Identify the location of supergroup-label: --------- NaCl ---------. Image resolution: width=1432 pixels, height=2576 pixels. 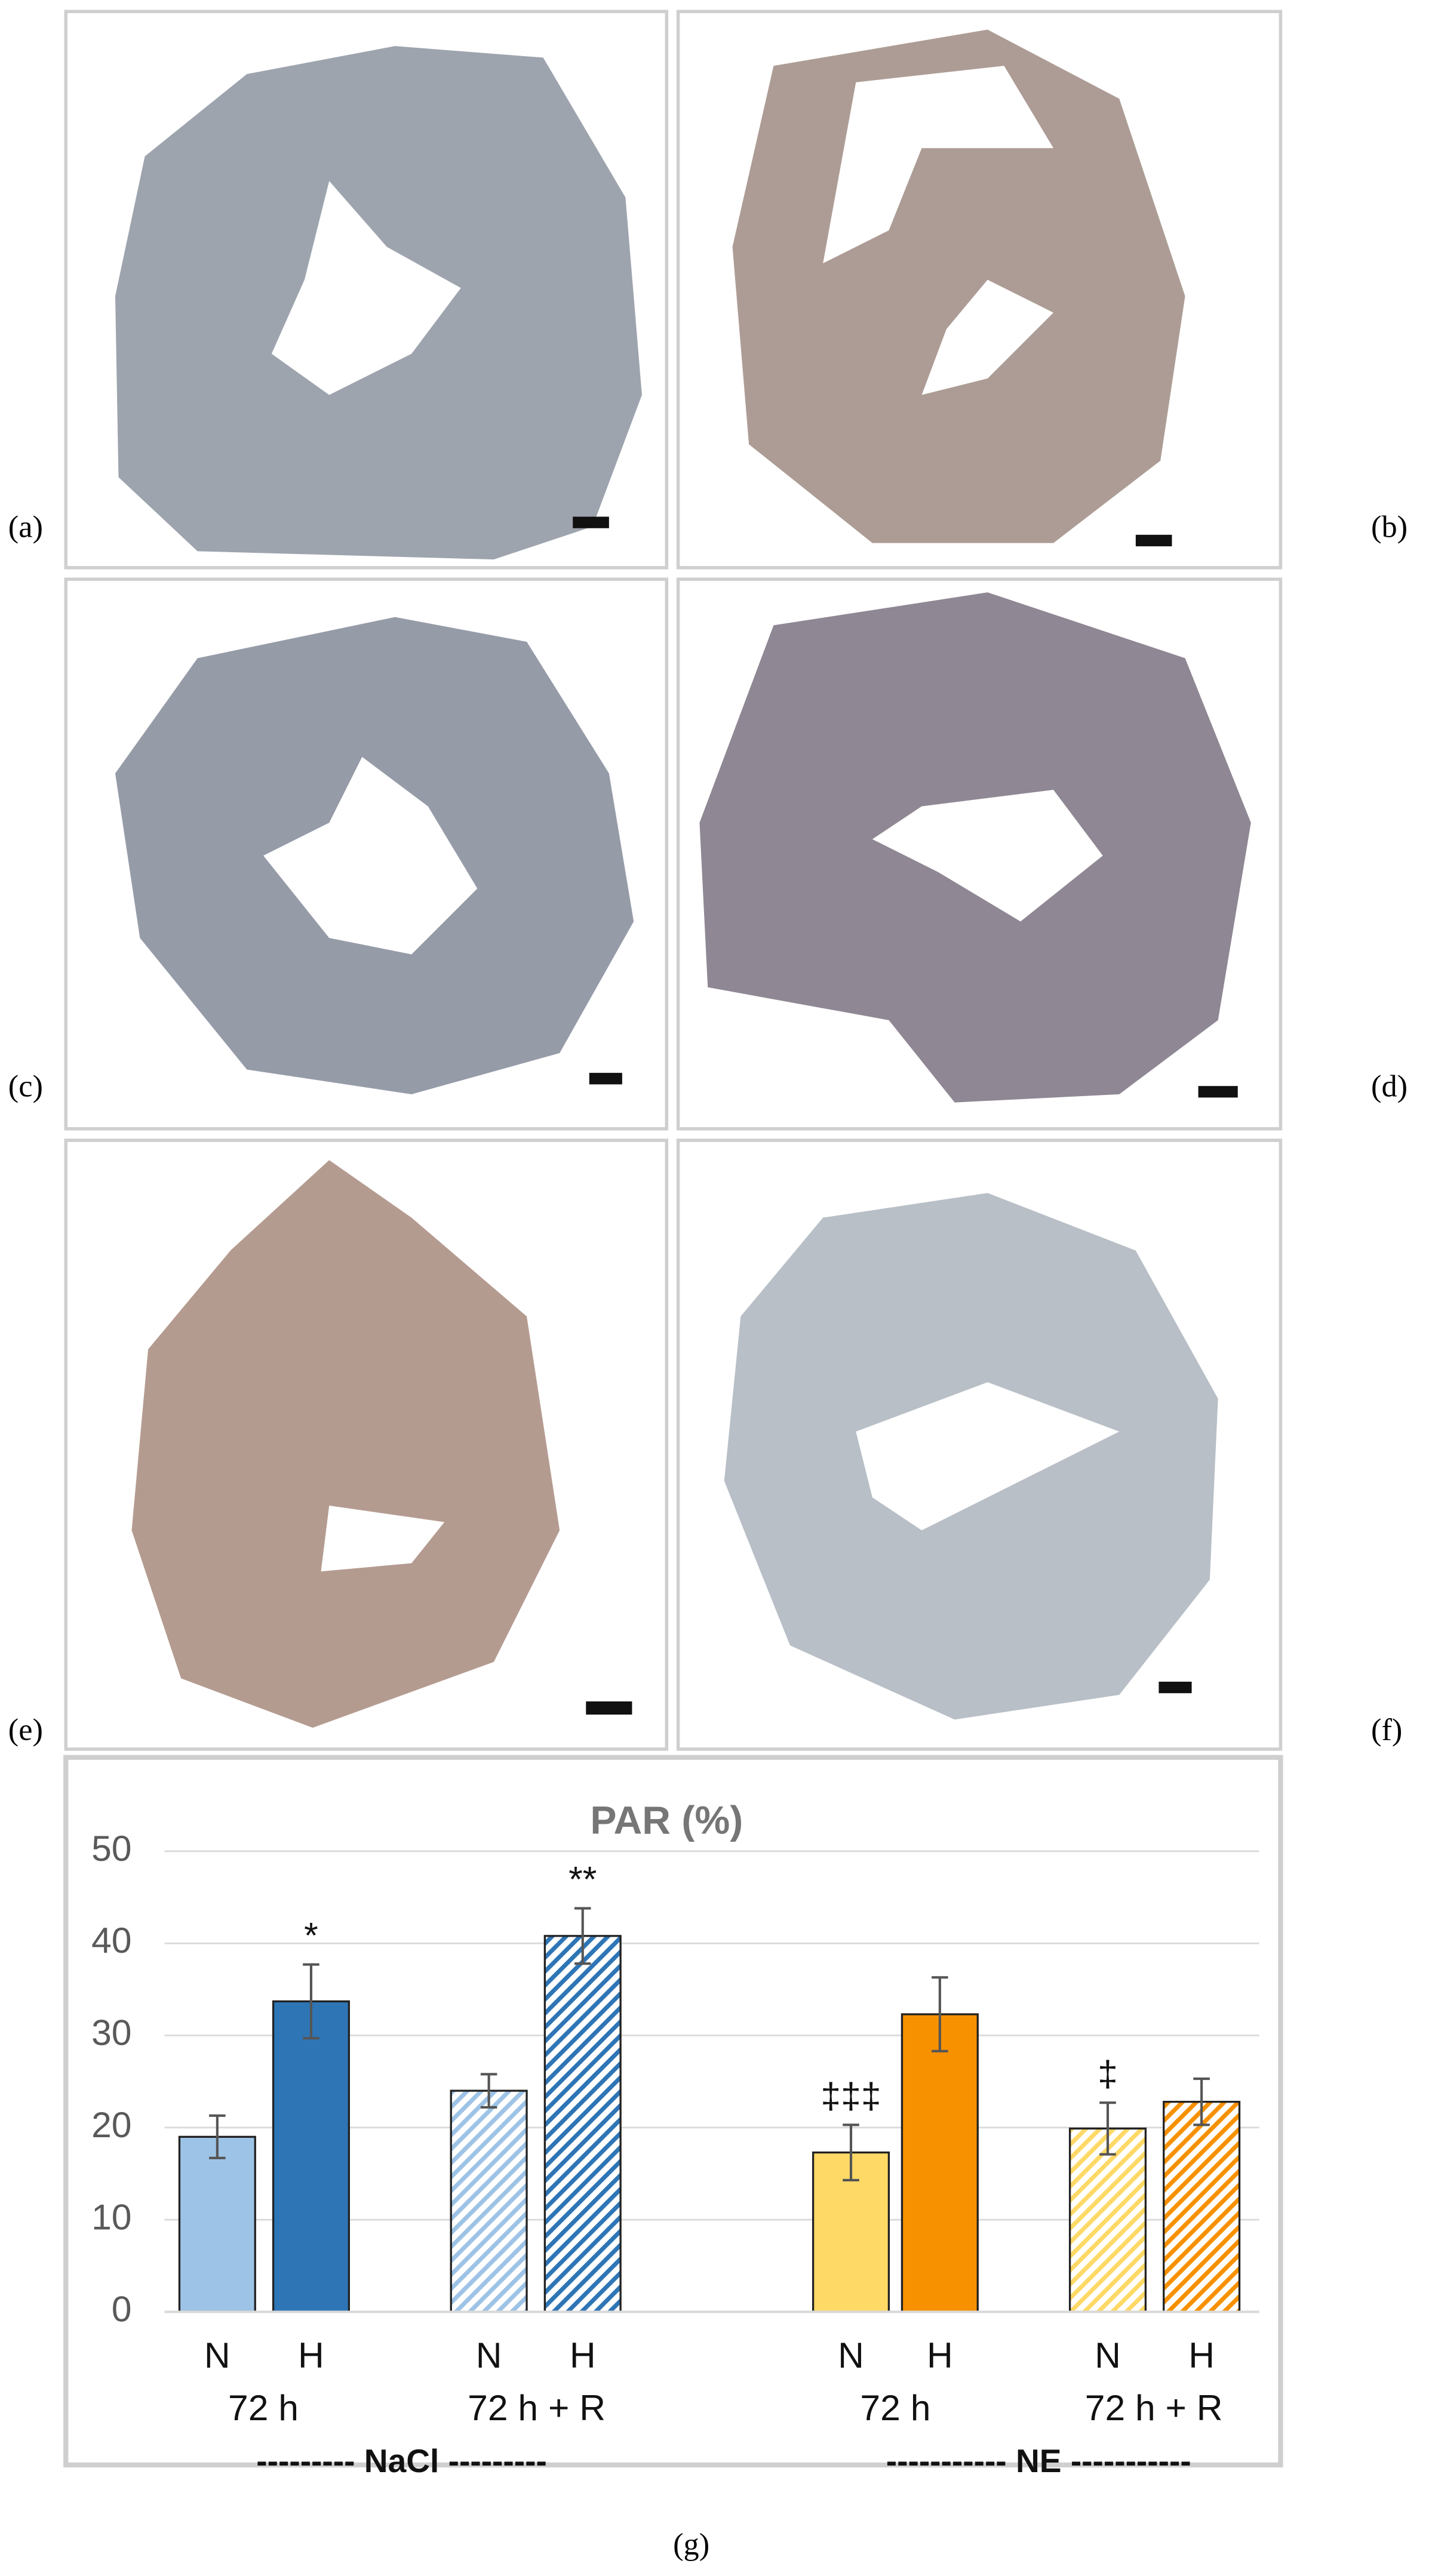
(401, 2460).